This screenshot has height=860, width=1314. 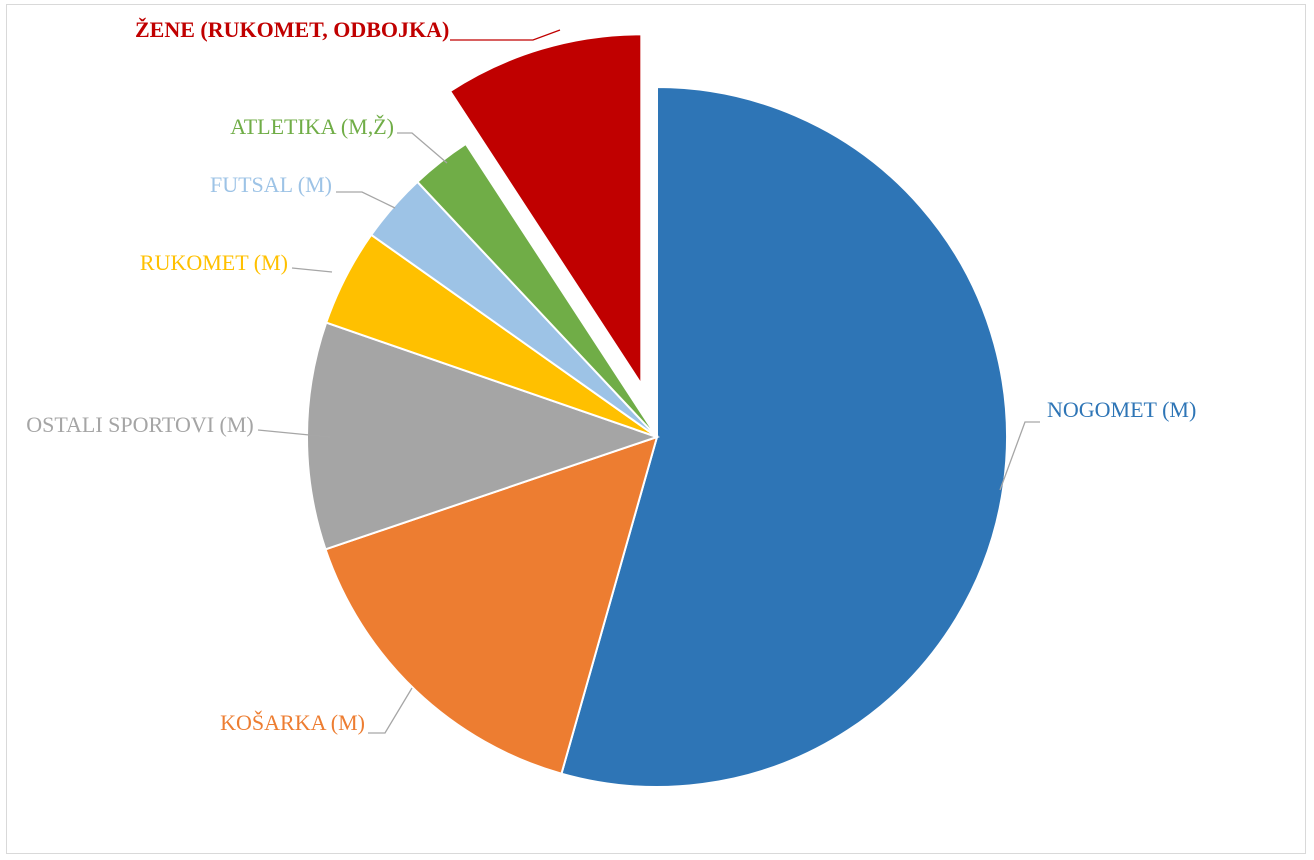 I want to click on slice-label: NOGOMET (M), so click(x=1122, y=409).